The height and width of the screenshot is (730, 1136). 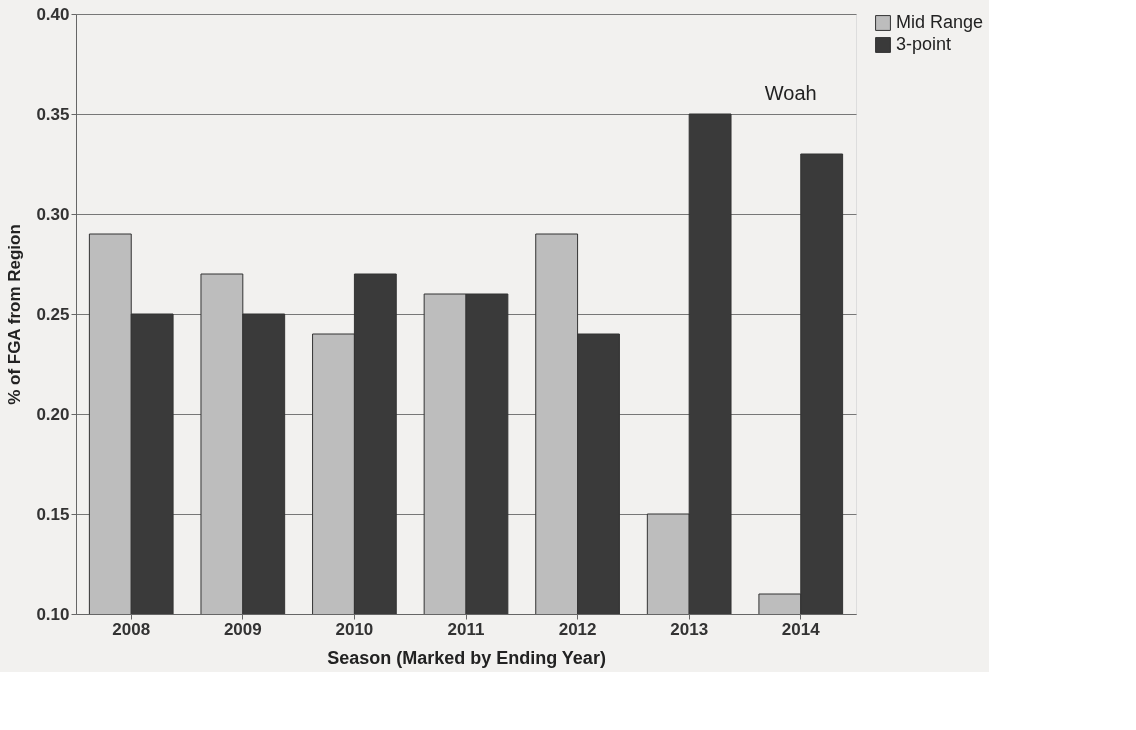 What do you see at coordinates (53, 414) in the screenshot?
I see `y-tick-label: 0.20` at bounding box center [53, 414].